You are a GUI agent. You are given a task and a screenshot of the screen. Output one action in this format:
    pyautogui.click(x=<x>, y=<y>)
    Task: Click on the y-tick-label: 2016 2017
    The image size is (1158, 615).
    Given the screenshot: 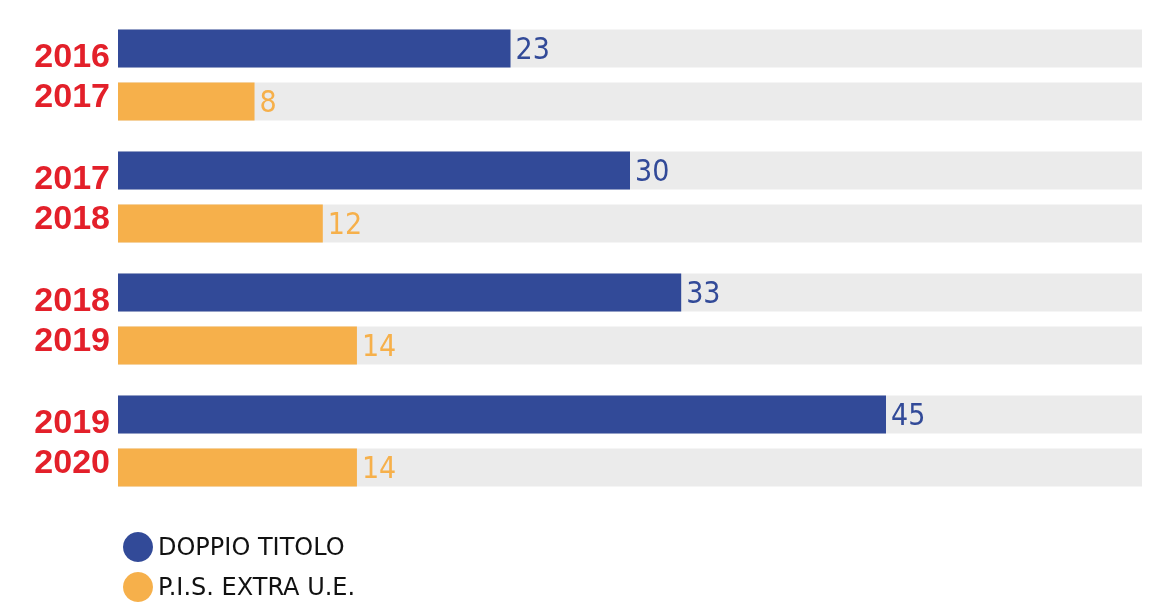 What is the action you would take?
    pyautogui.click(x=72, y=75)
    